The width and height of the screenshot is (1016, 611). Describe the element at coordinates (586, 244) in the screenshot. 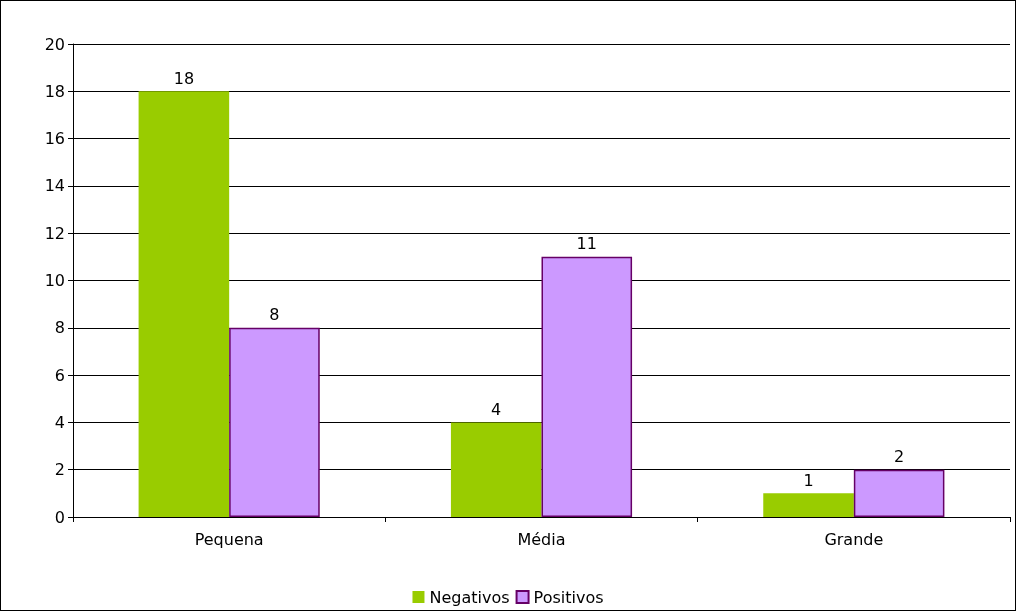

I see `data-label: 11` at that location.